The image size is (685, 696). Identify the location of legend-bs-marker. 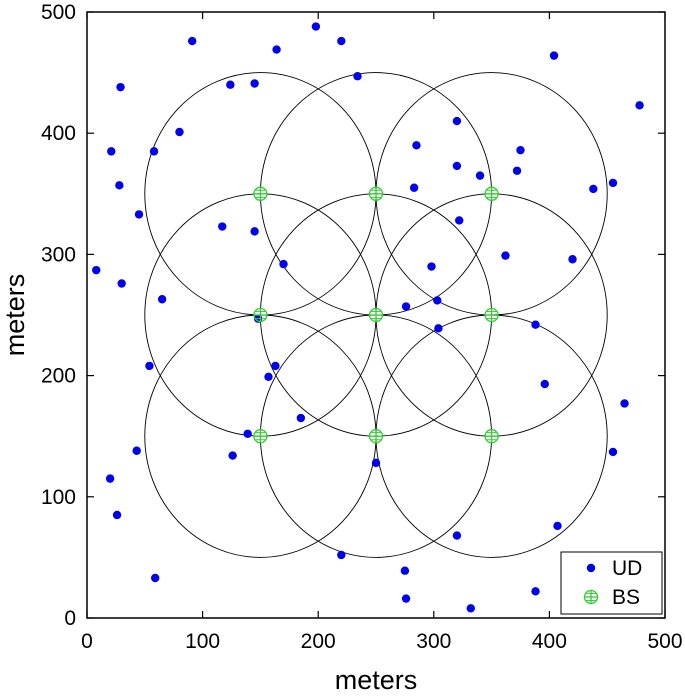
(591, 597).